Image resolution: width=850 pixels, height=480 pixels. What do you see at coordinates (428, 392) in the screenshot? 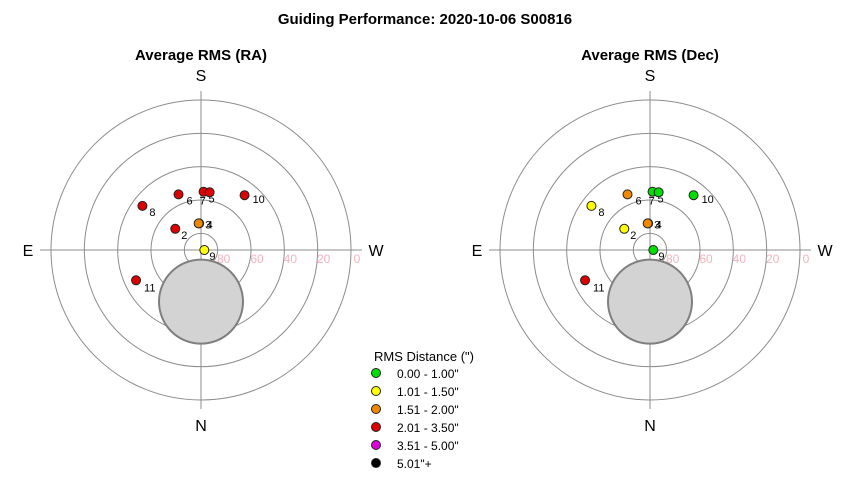
I see `legend-item-1: 1.01 - 1.50"` at bounding box center [428, 392].